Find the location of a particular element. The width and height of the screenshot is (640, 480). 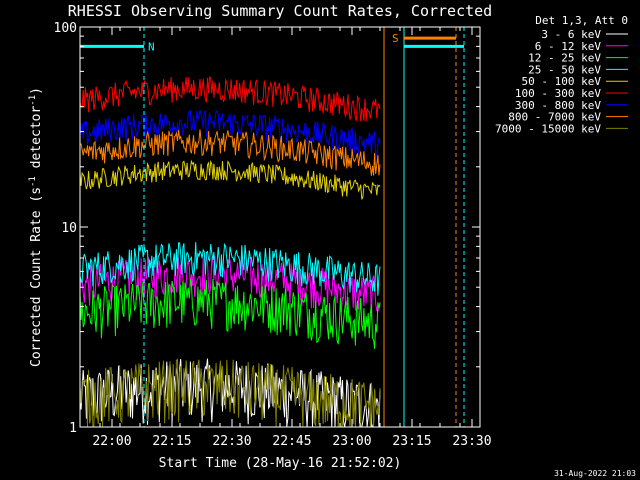

legend-entry-label: 50 - 100 keV is located at coordinates (562, 81).